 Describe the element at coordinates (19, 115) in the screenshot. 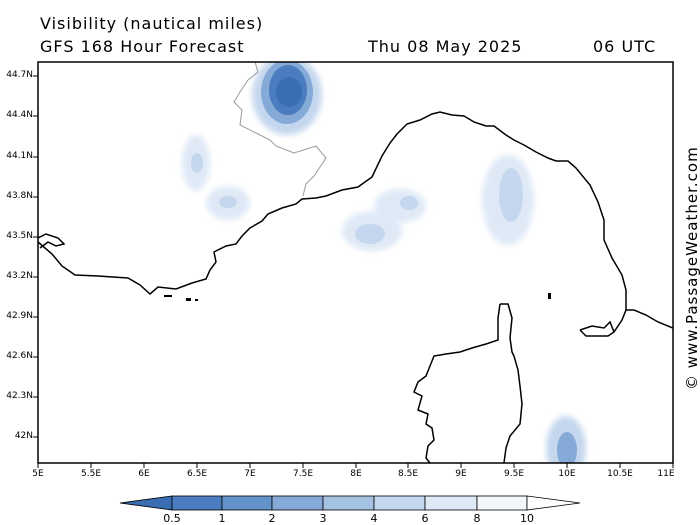

I see `lat-label: 44.4N` at that location.